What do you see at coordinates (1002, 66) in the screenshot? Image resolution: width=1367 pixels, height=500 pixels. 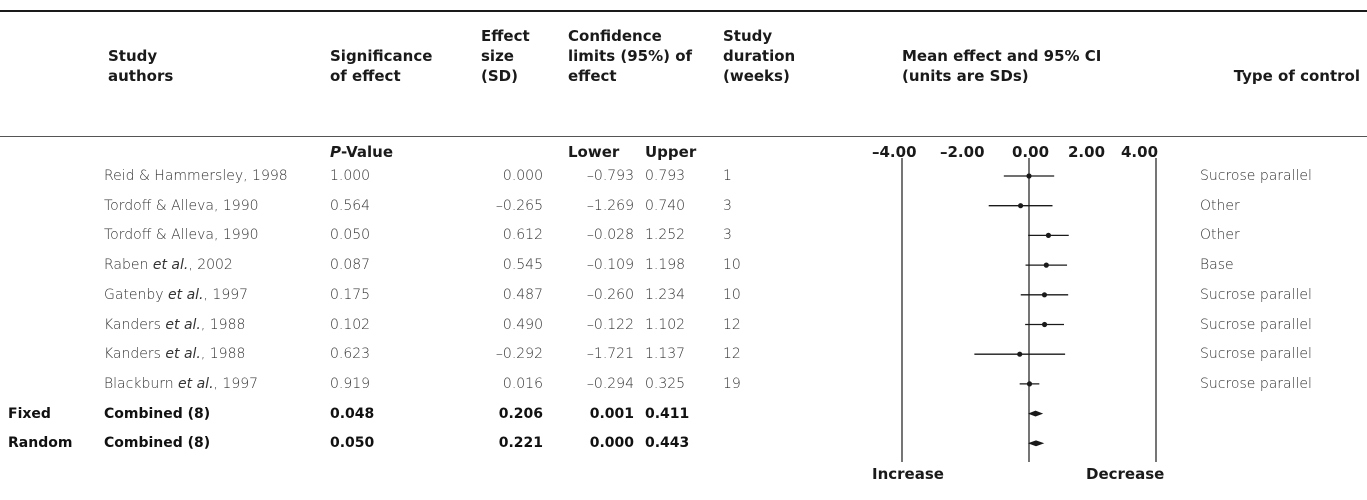 I see `header-mean-effect: Mean effect and 95% CI (units are SDs)` at bounding box center [1002, 66].